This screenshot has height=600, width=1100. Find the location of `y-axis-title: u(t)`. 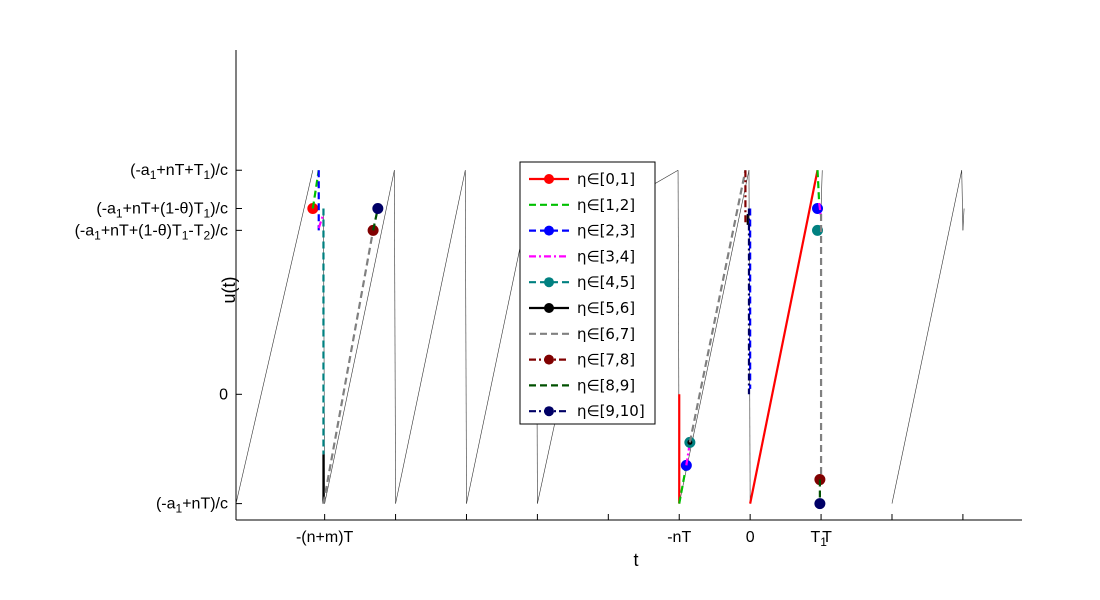

y-axis-title: u(t) is located at coordinates (229, 290).